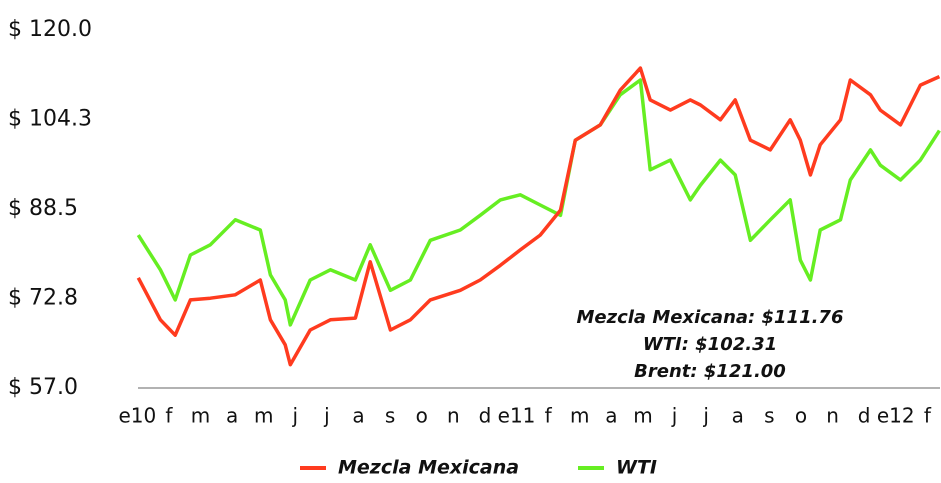  I want to click on legend-label: WTI, so click(636, 468).